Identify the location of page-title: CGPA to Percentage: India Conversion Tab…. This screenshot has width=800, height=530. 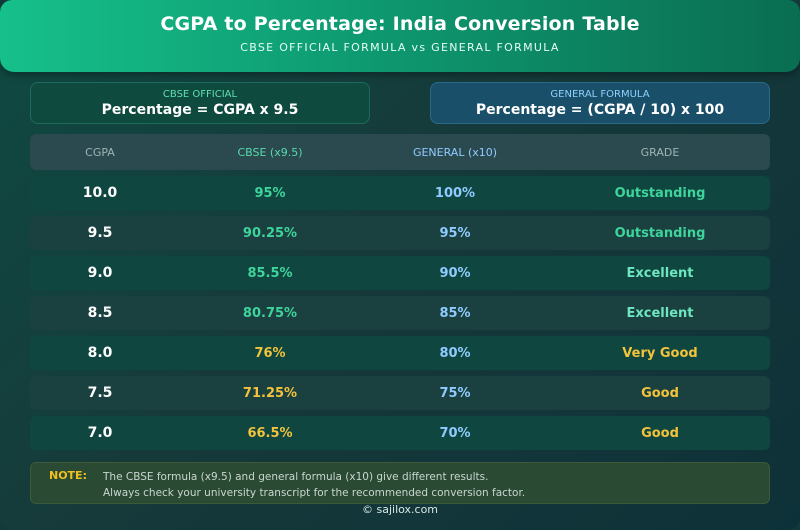
(400, 24).